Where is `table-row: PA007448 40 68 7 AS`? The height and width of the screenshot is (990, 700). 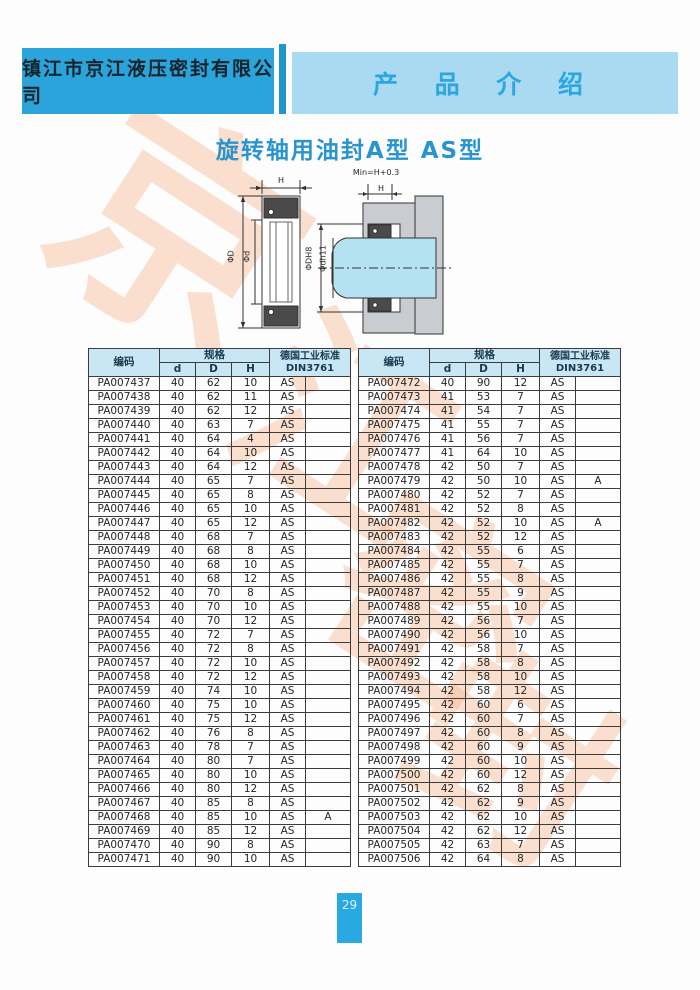
table-row: PA007448 40 68 7 AS is located at coordinates (219, 537).